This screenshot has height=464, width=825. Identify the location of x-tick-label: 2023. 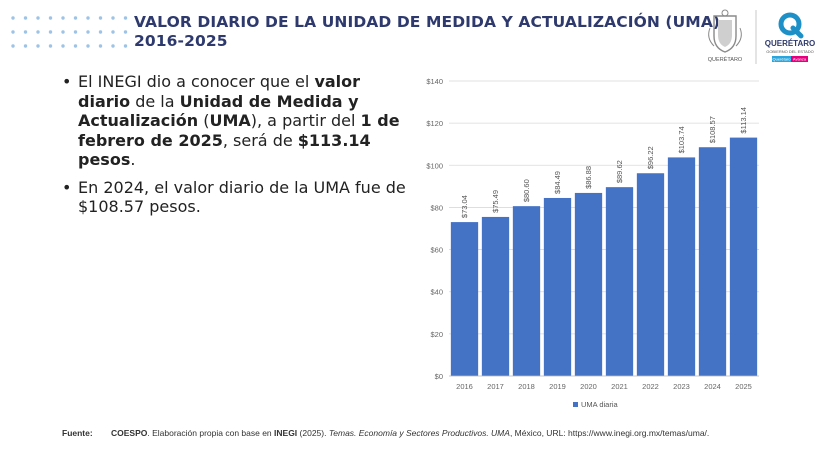
(681, 386).